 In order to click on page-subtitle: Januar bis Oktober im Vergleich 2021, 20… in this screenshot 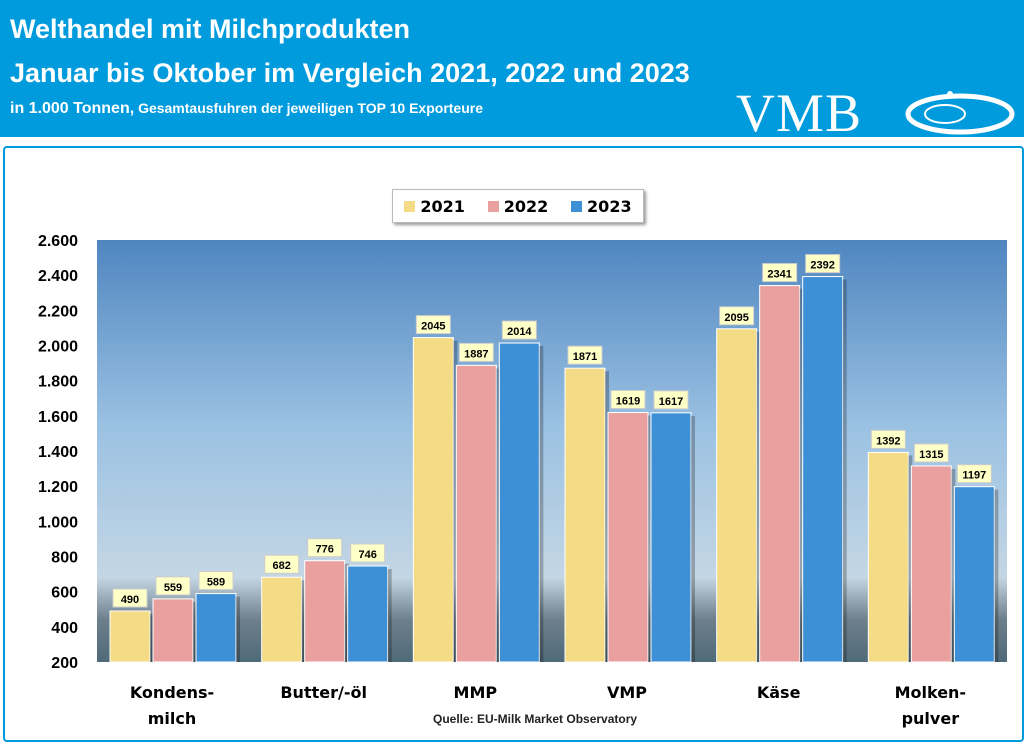, I will do `click(350, 73)`.